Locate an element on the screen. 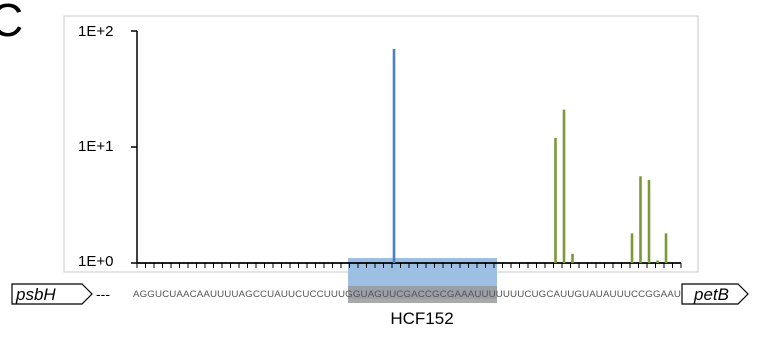  y-tick-label-1: 1E+0 is located at coordinates (95, 261).